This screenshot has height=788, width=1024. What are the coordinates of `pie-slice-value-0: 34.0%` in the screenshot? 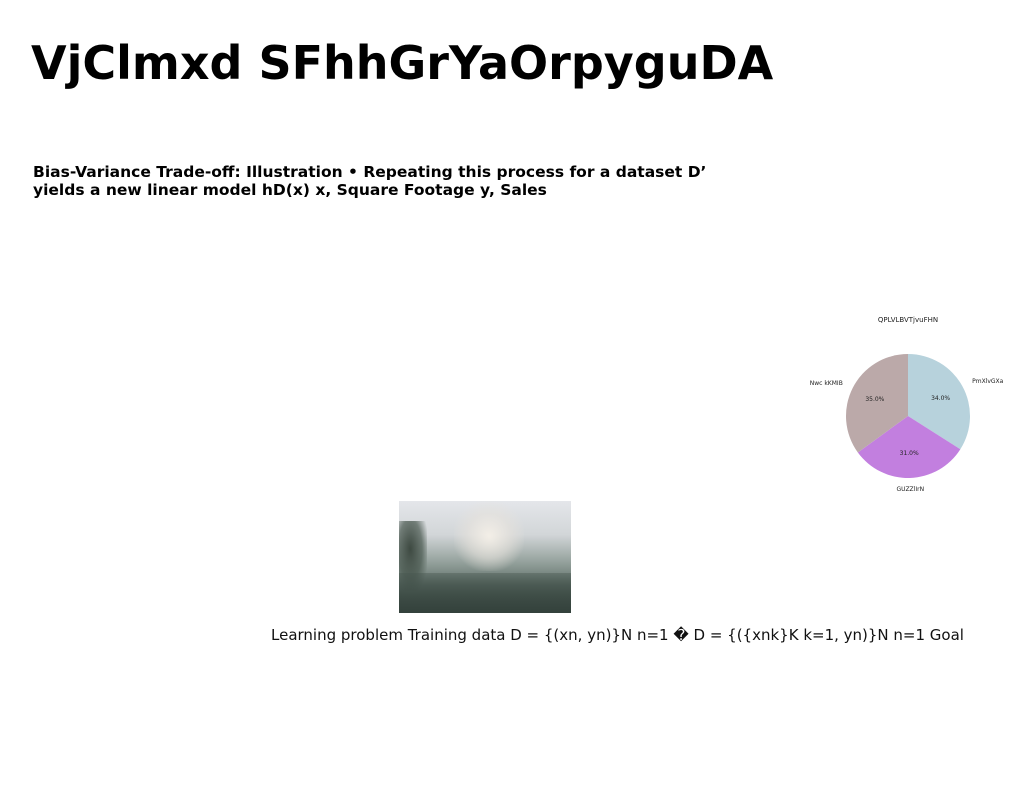 It's located at (940, 398).